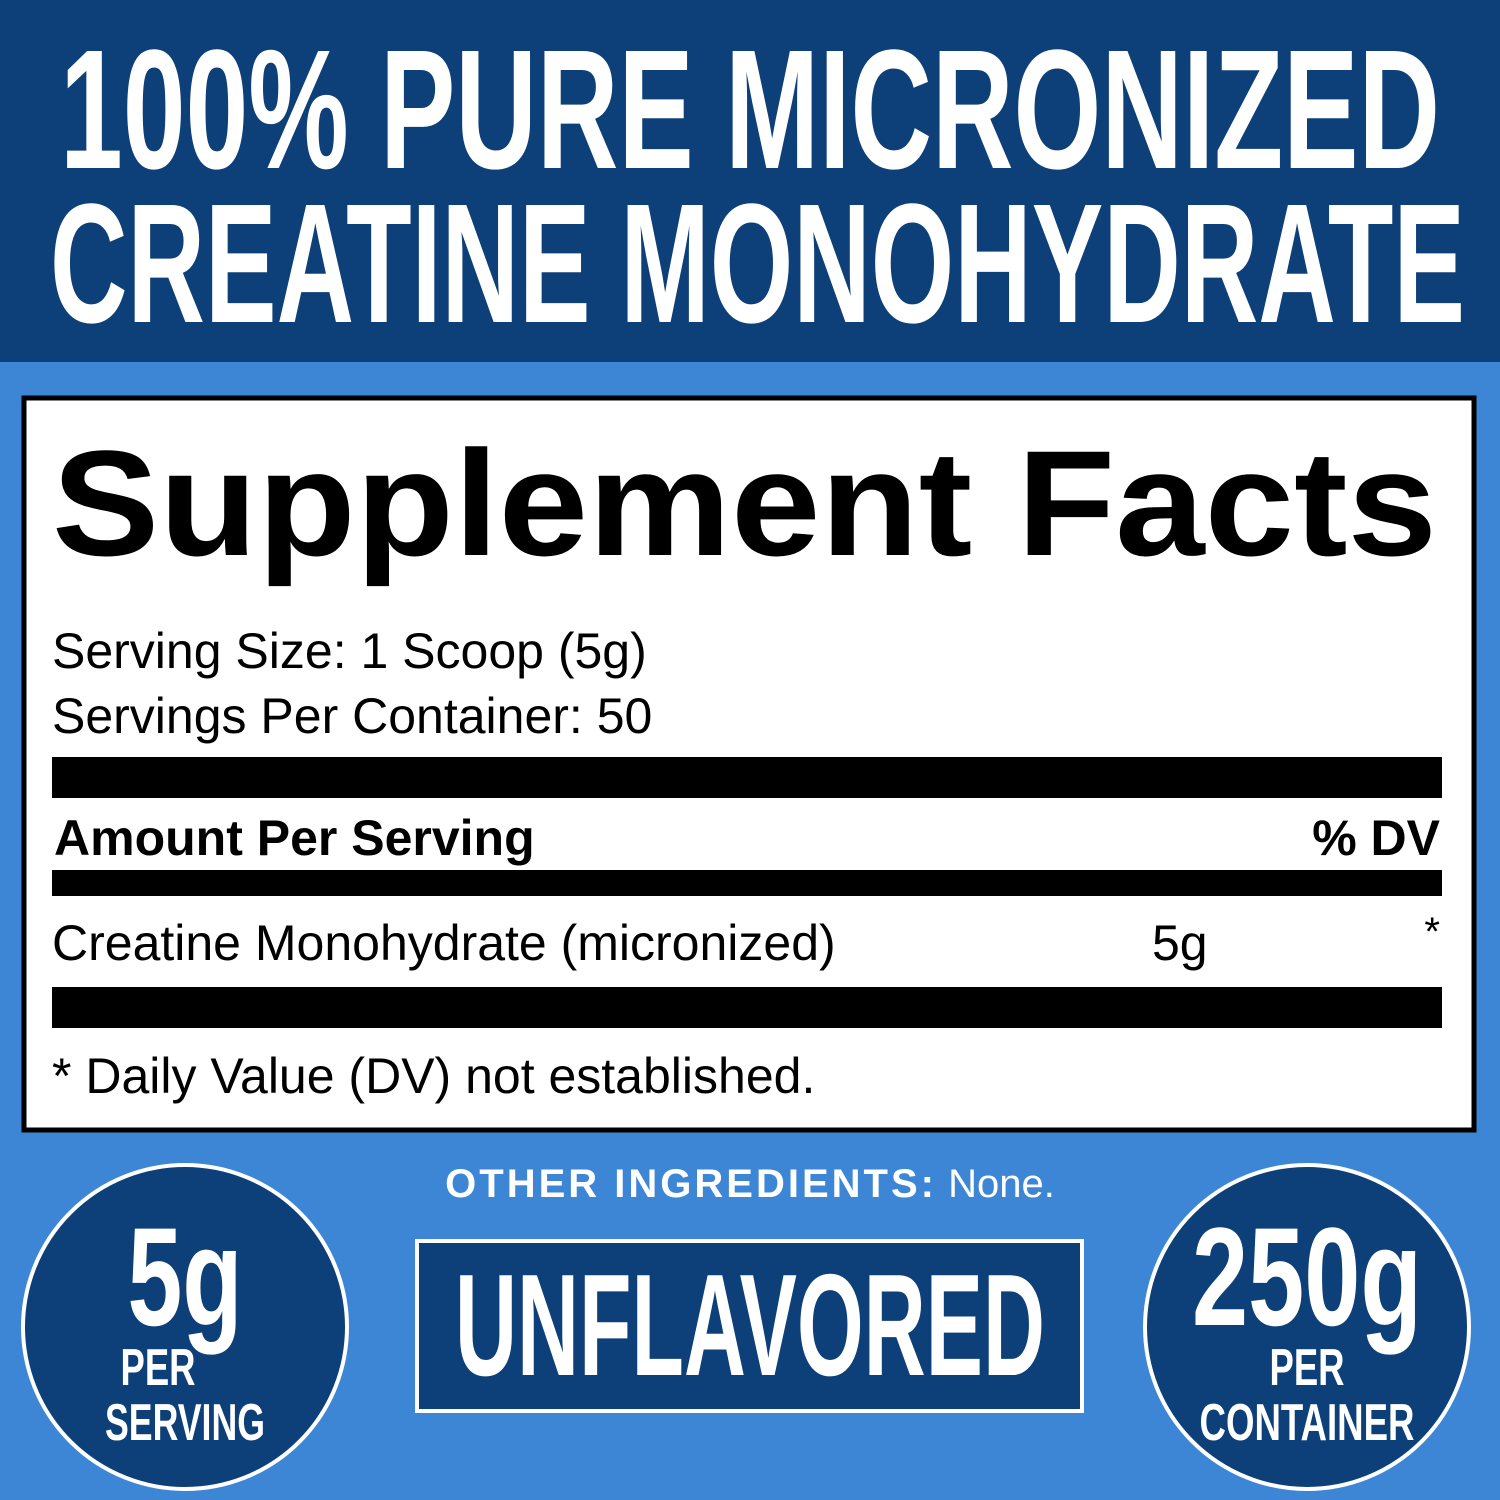 The height and width of the screenshot is (1500, 1500). I want to click on serving-size: Serving Size: 1 Scoop (5g), so click(349, 651).